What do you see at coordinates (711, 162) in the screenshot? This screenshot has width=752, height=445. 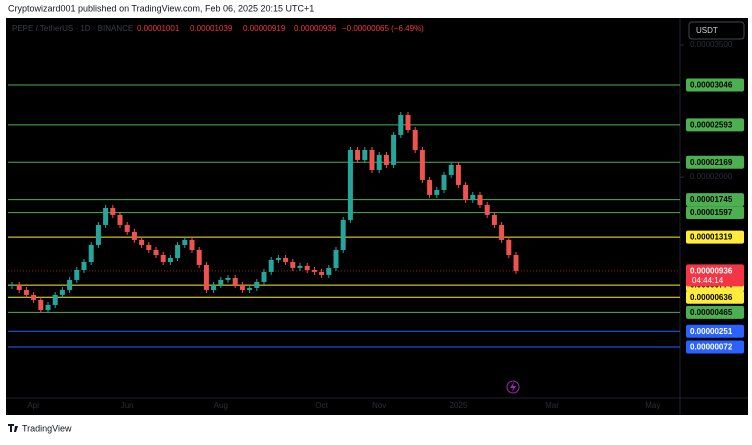 I see `level-label: 0.00002169` at bounding box center [711, 162].